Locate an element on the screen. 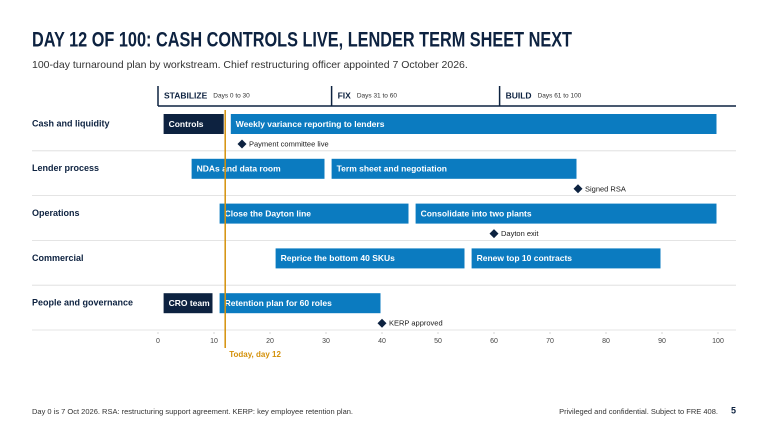  task-label: Weekly variance reporting to lenders is located at coordinates (310, 124).